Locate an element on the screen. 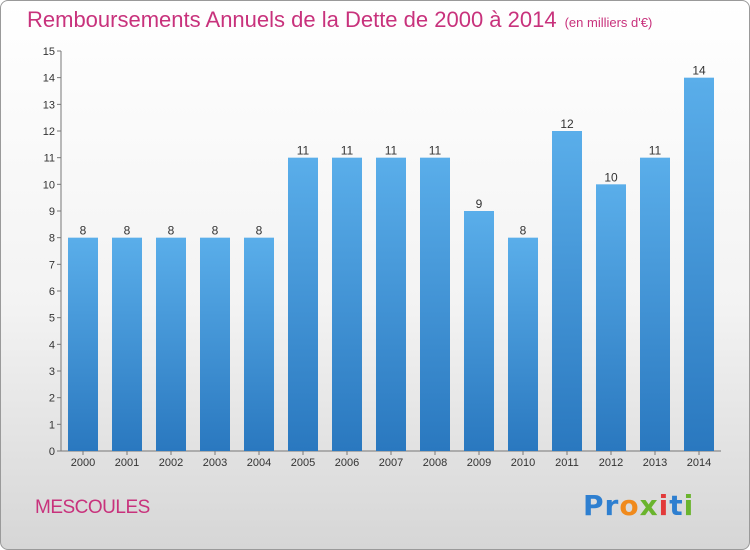  x-tick-label: 2006 is located at coordinates (347, 463).